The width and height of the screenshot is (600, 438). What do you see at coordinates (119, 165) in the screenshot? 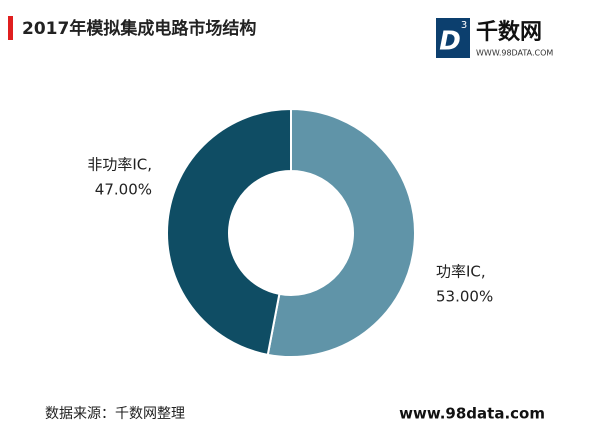
I see `slice-label: 非功率IC,` at bounding box center [119, 165].